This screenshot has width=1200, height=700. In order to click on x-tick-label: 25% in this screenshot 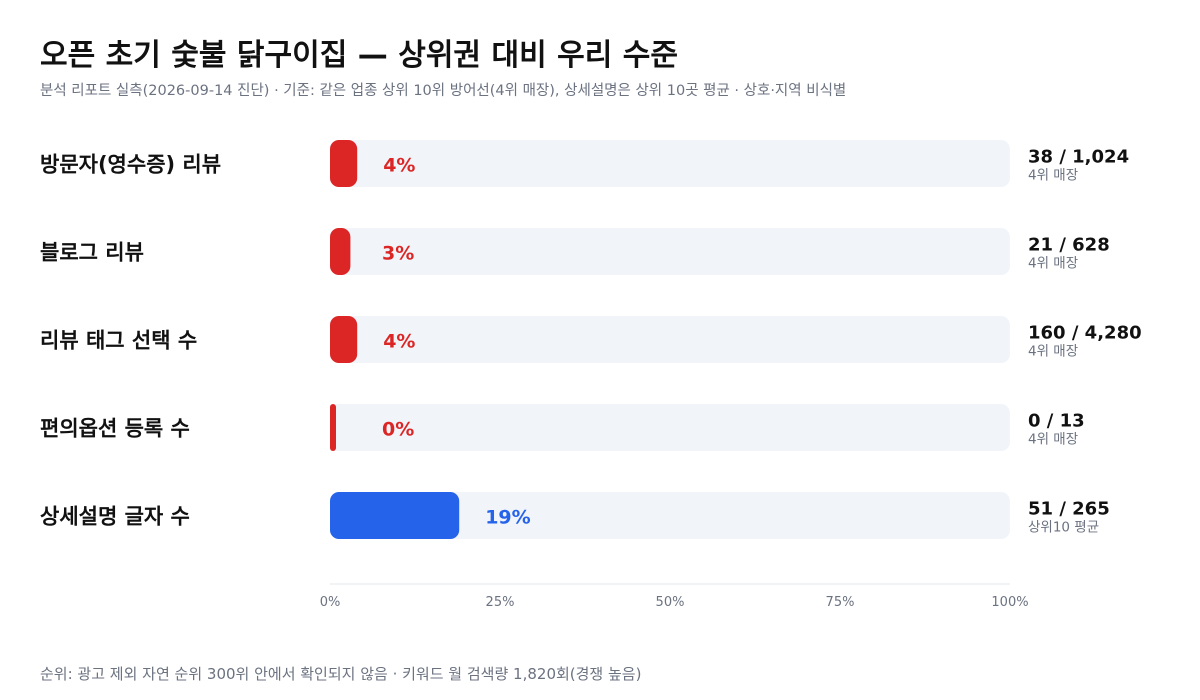, I will do `click(500, 602)`.